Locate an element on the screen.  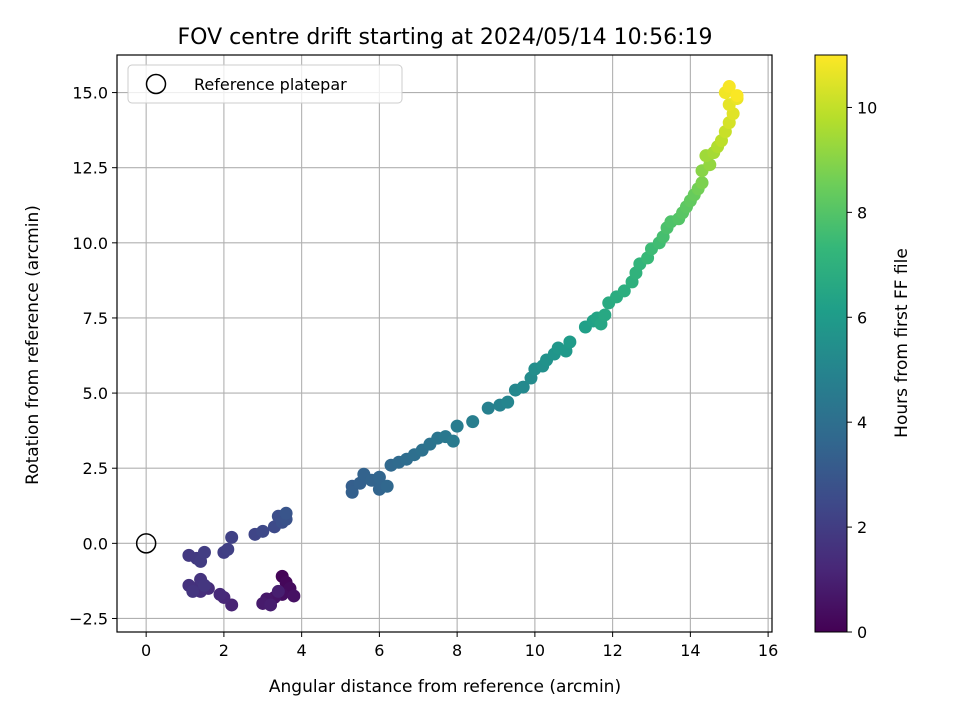
legend-entry-reference: Reference platepar is located at coordinates (270, 84).